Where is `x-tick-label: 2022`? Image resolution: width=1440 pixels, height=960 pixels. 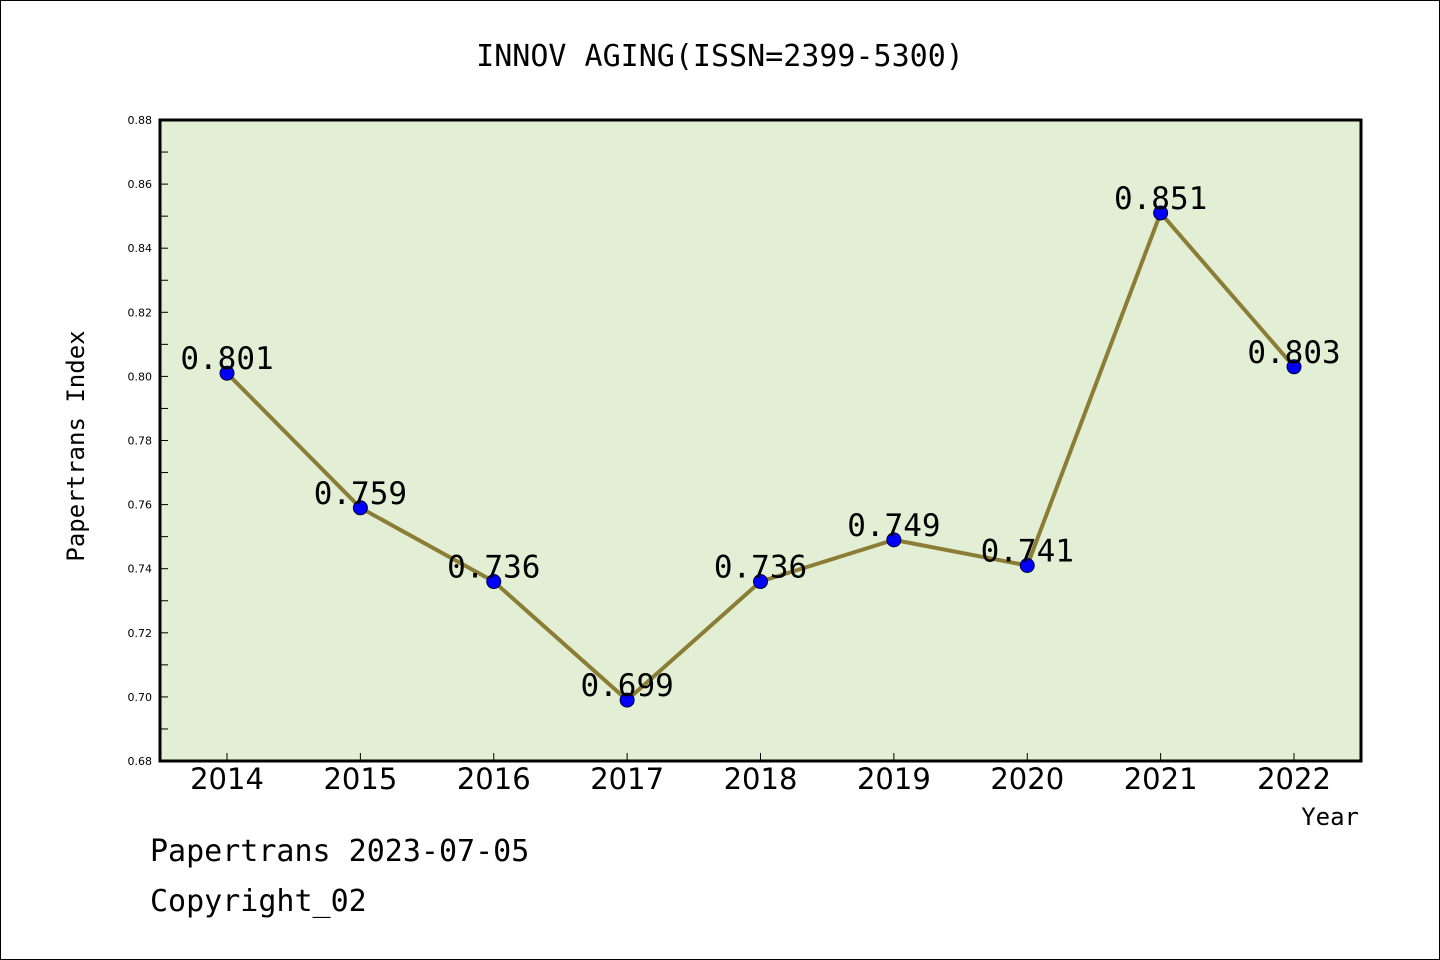 x-tick-label: 2022 is located at coordinates (1294, 779).